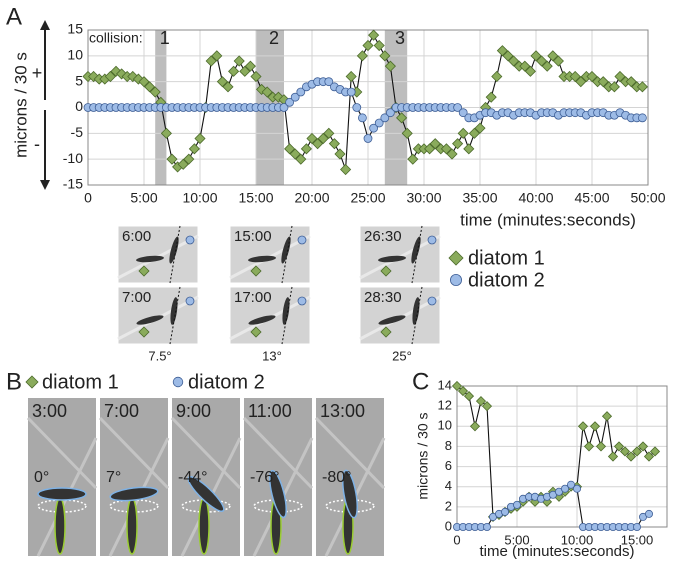  I want to click on thumbnail-image, so click(158, 254).